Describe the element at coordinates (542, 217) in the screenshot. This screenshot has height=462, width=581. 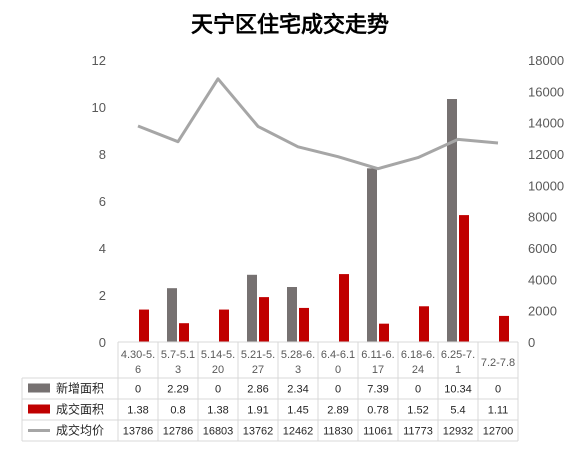
I see `y-right-tick-label: 8000` at that location.